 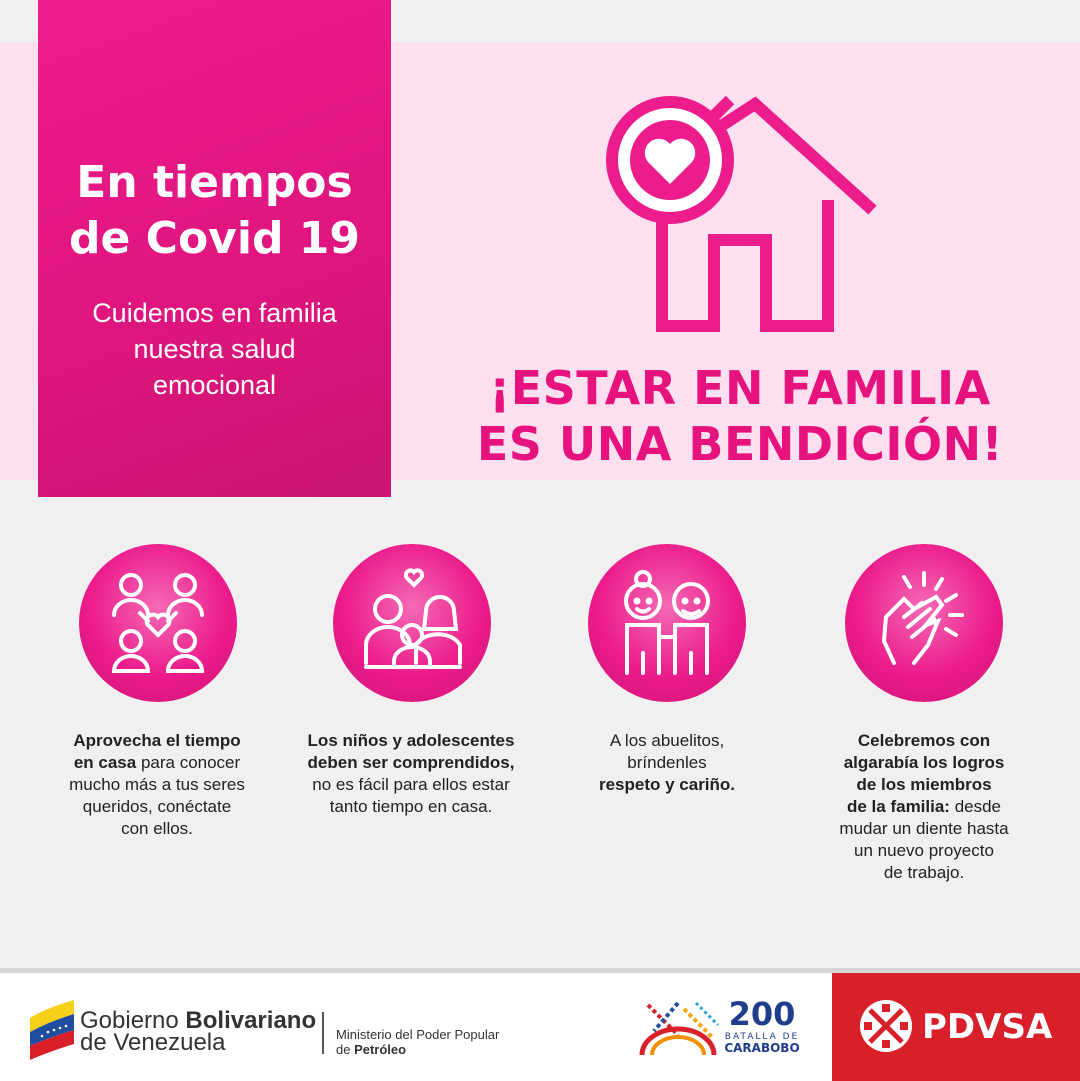 I want to click on parents-child-icon, so click(x=413, y=618).